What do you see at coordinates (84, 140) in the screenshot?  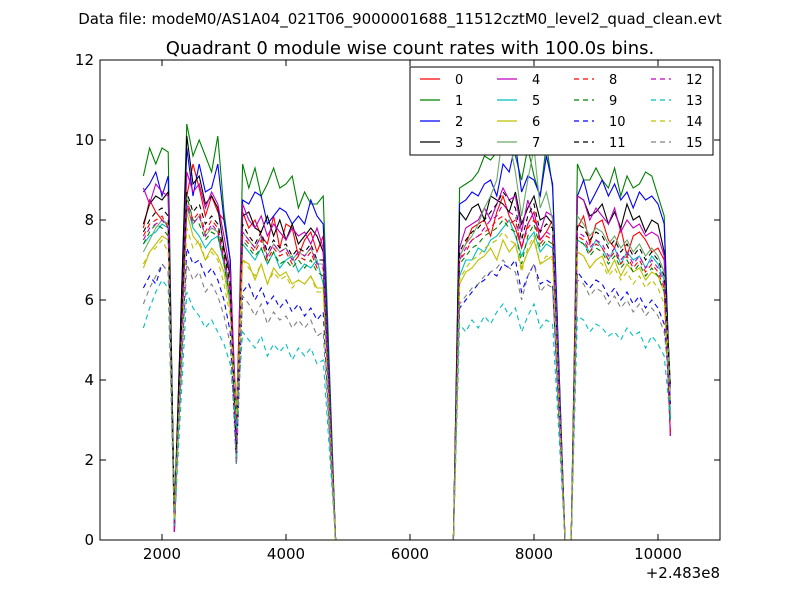 I see `y-tick-label: 10` at bounding box center [84, 140].